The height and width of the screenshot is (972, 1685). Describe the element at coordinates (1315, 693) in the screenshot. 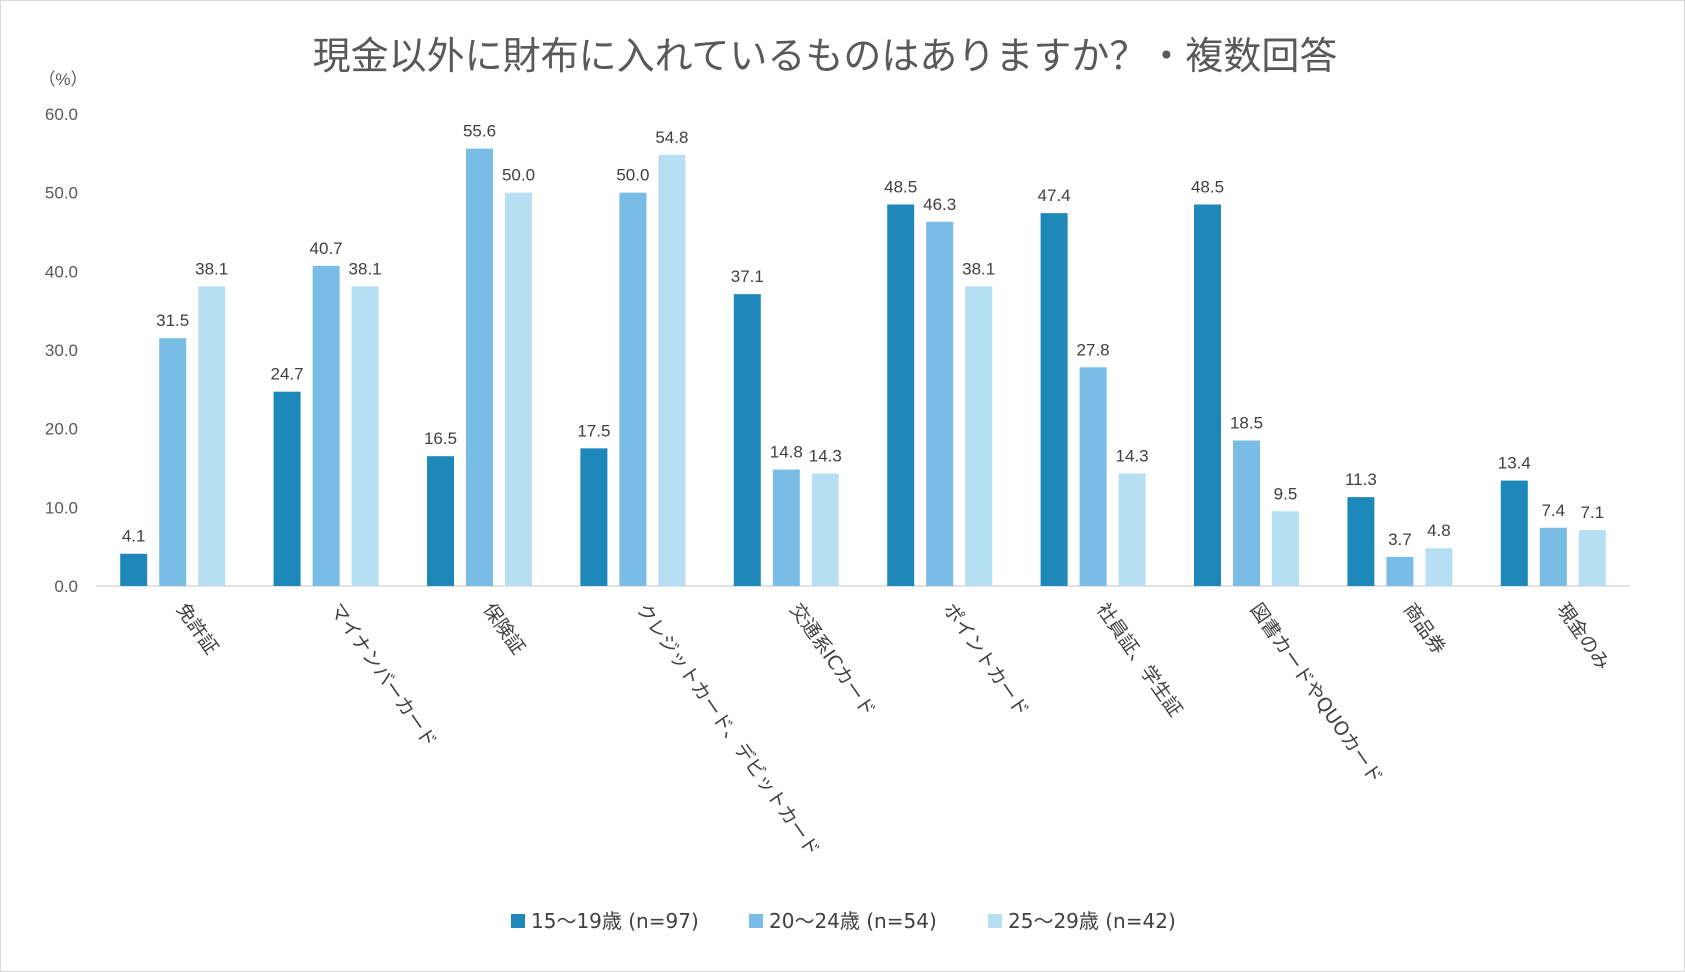

I see `category-label: 図書カードやQUOカード` at that location.